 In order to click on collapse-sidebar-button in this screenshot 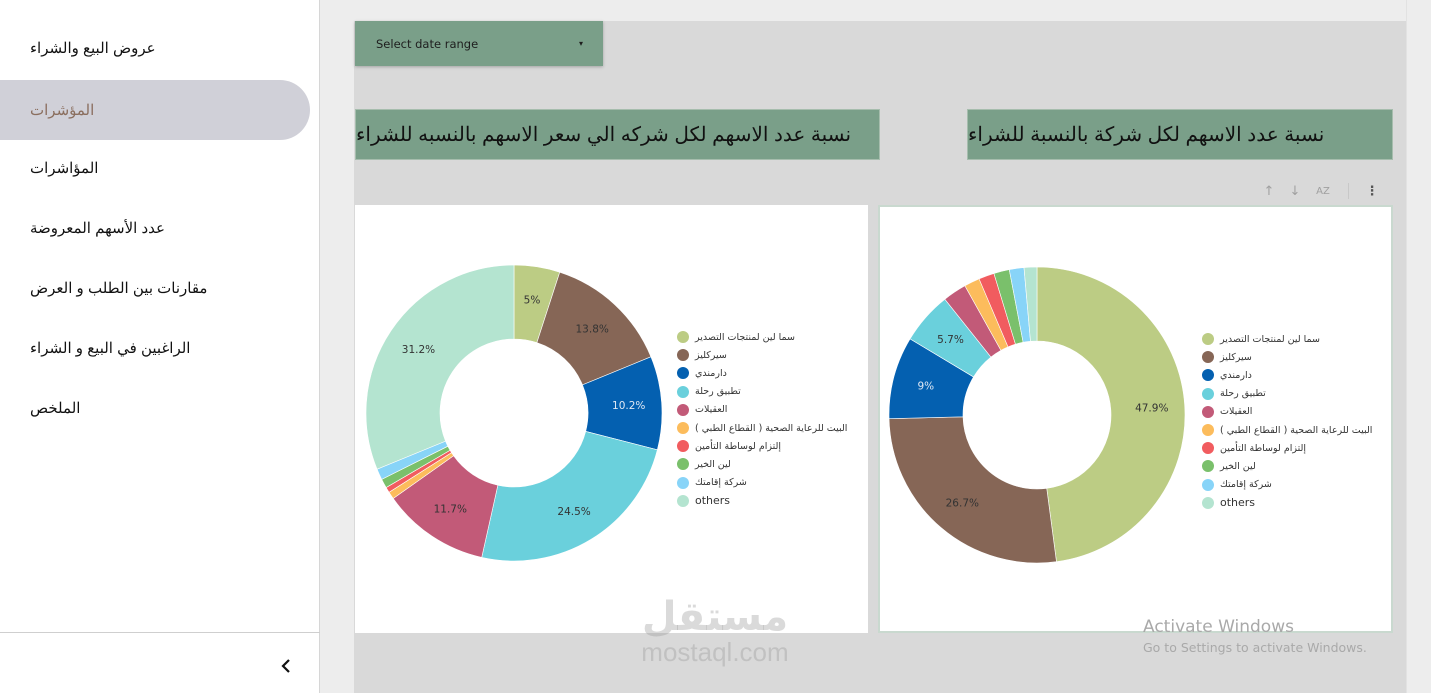, I will do `click(286, 666)`.